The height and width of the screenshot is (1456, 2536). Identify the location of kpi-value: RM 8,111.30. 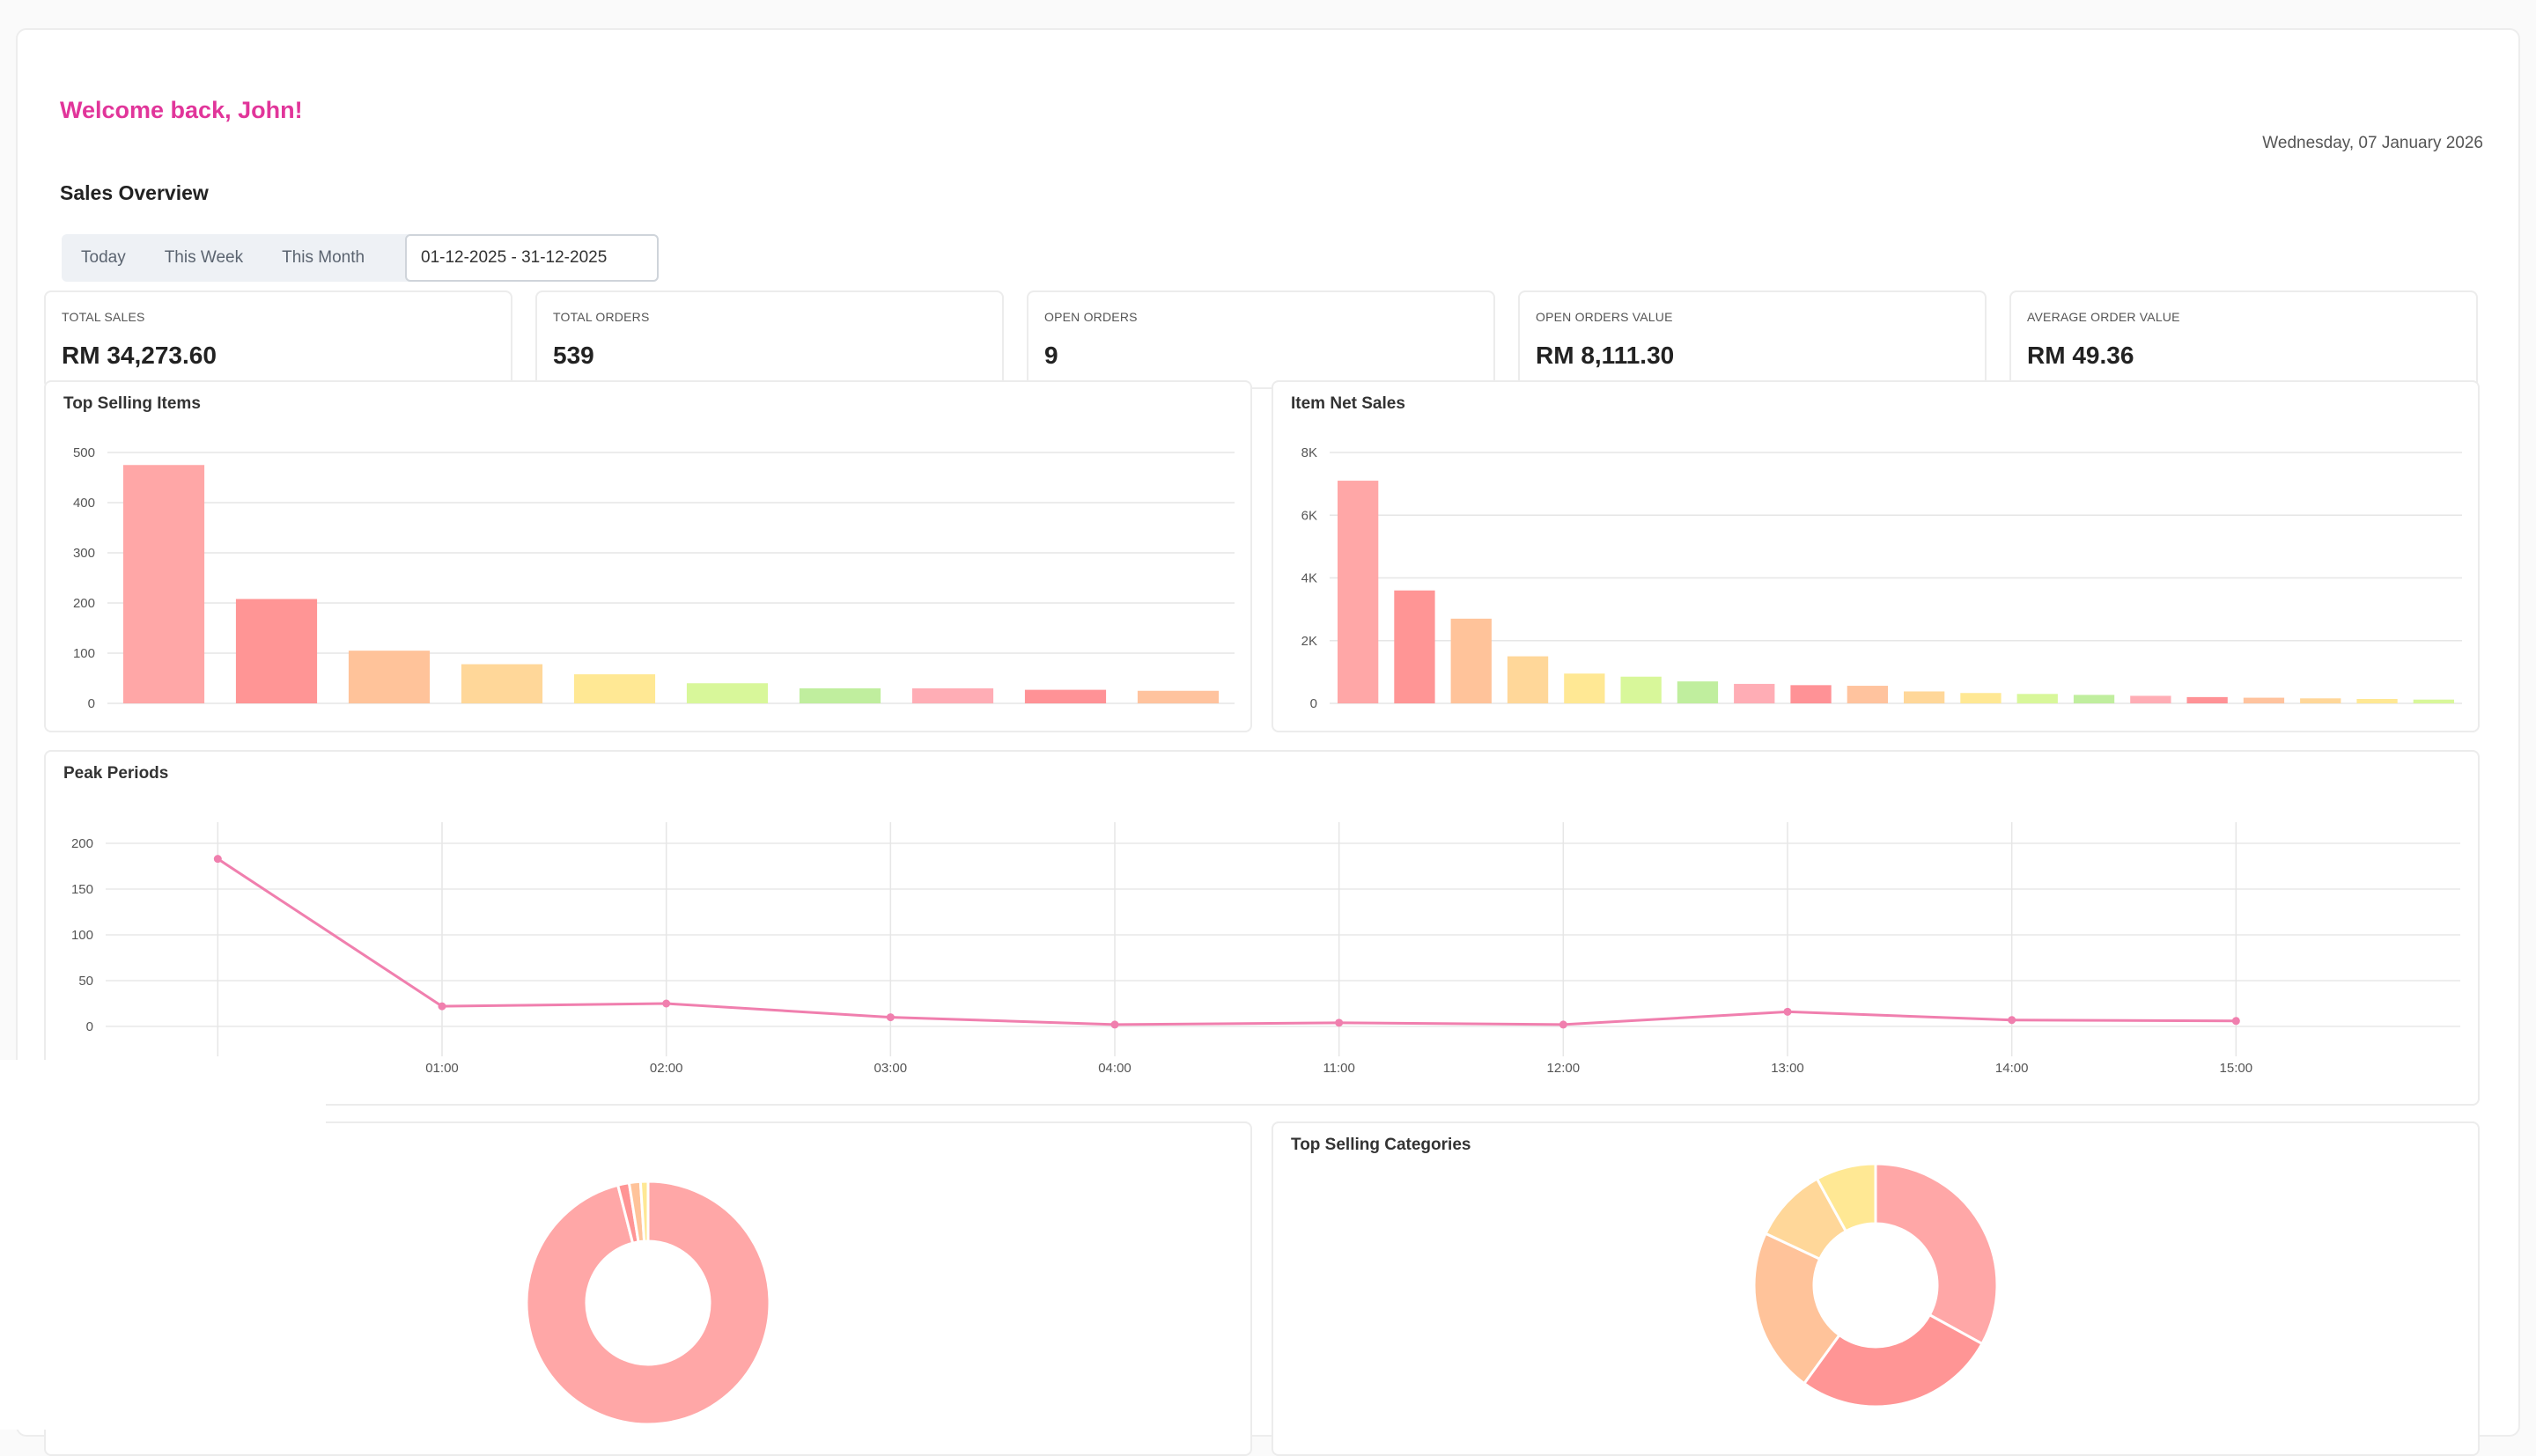
(1605, 355).